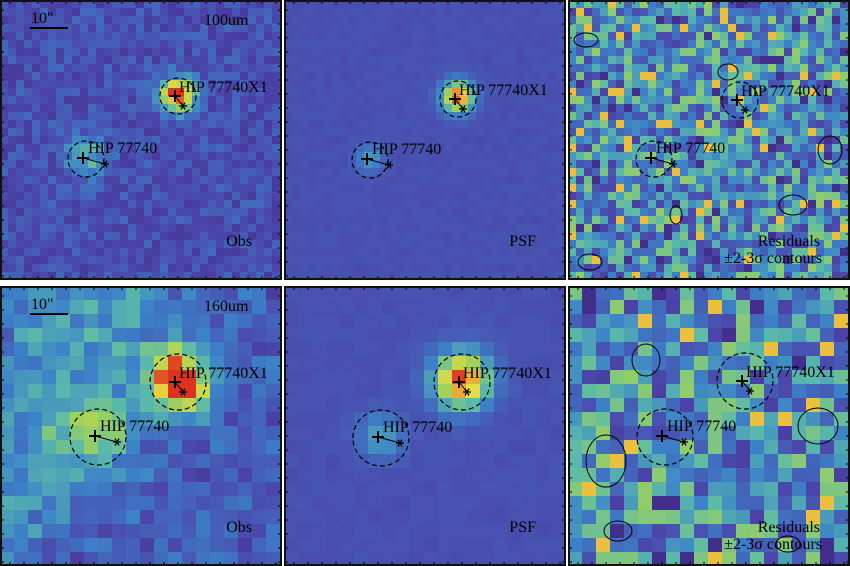 This screenshot has width=850, height=566. What do you see at coordinates (226, 306) in the screenshot?
I see `wavelength-label: 160um` at bounding box center [226, 306].